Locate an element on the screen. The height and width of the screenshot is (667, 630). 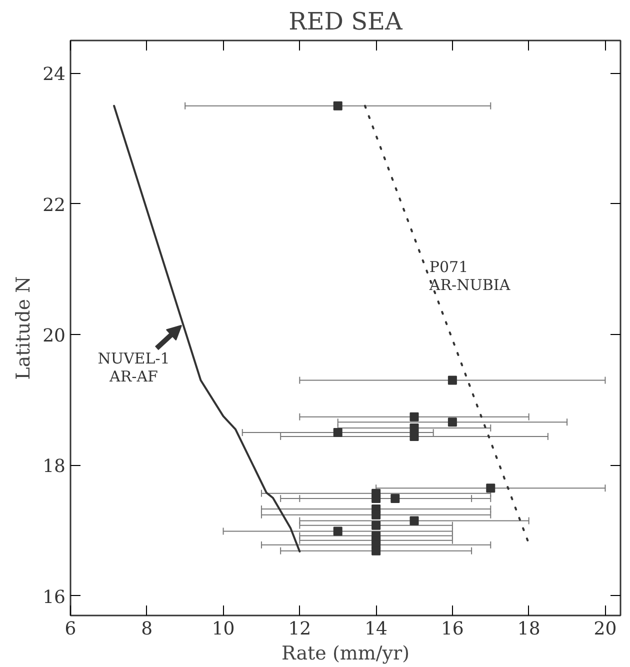
y-tick-label: 16 is located at coordinates (54, 597).